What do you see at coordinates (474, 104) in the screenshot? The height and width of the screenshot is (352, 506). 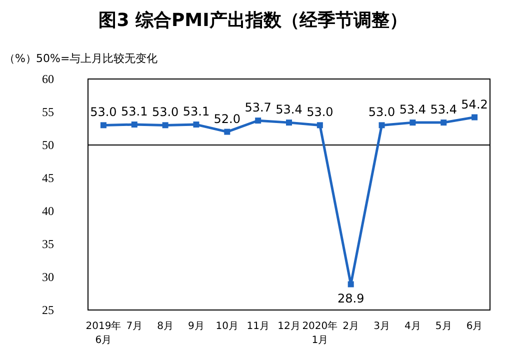 I see `data-label: 54.2` at bounding box center [474, 104].